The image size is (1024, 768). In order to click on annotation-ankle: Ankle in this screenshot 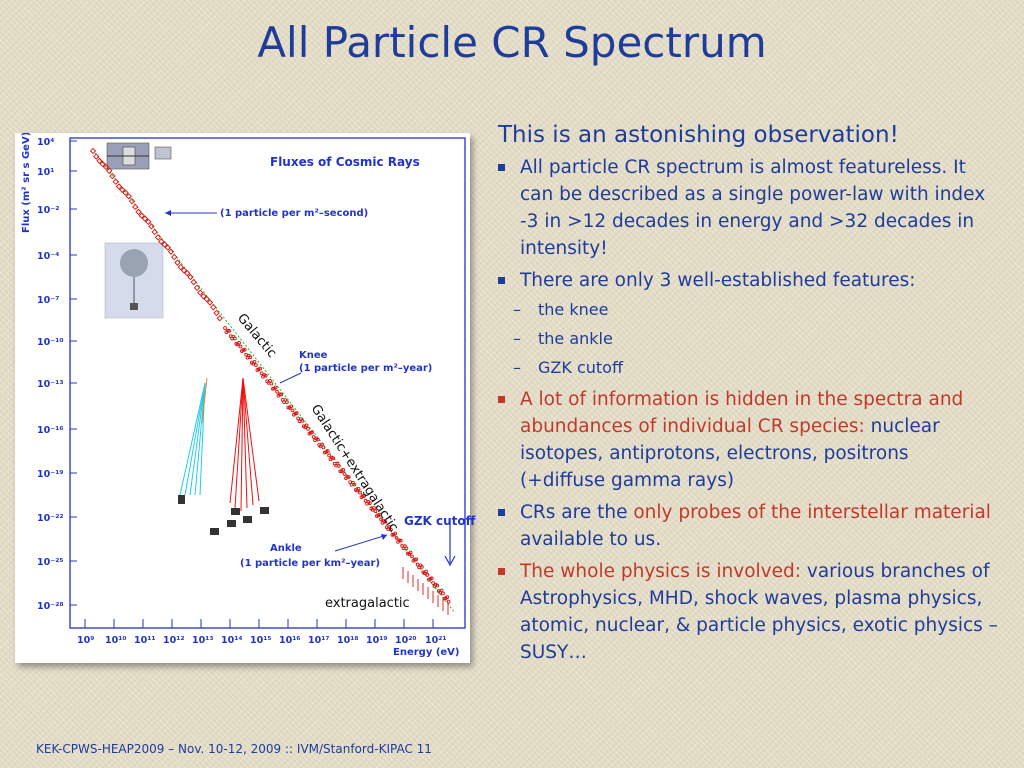, I will do `click(286, 548)`.